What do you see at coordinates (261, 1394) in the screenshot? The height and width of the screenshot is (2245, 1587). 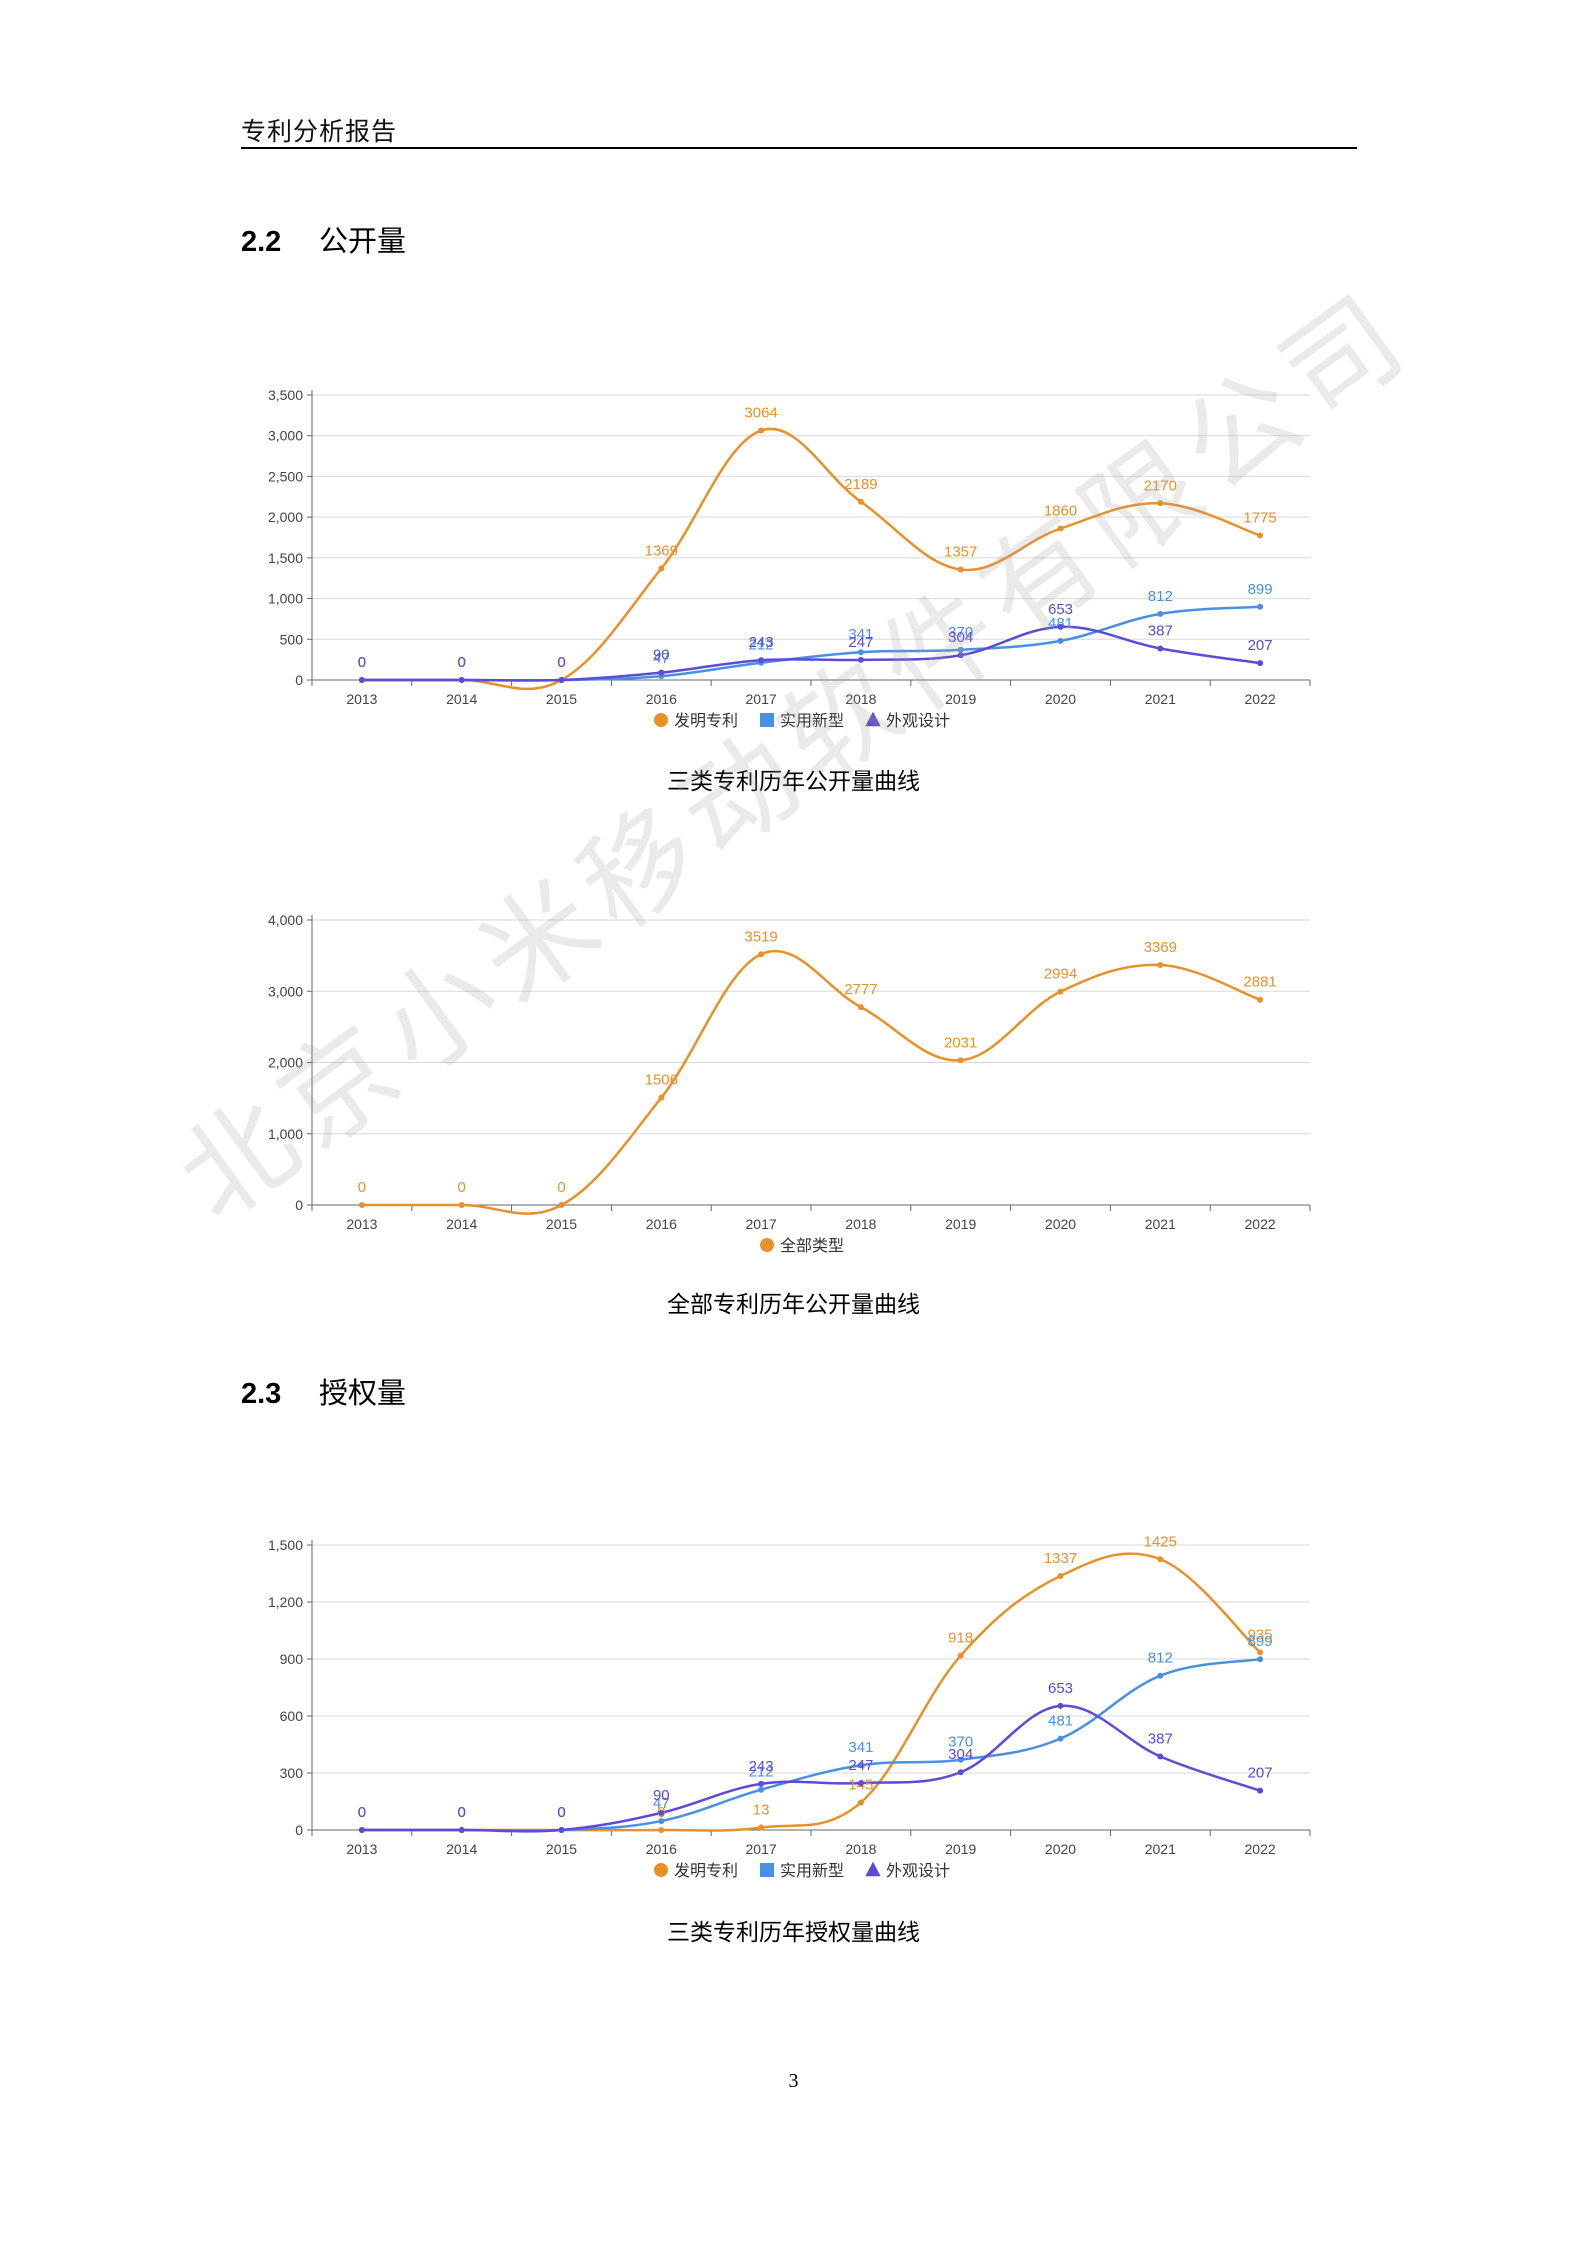 I see `section-number: 2.3` at bounding box center [261, 1394].